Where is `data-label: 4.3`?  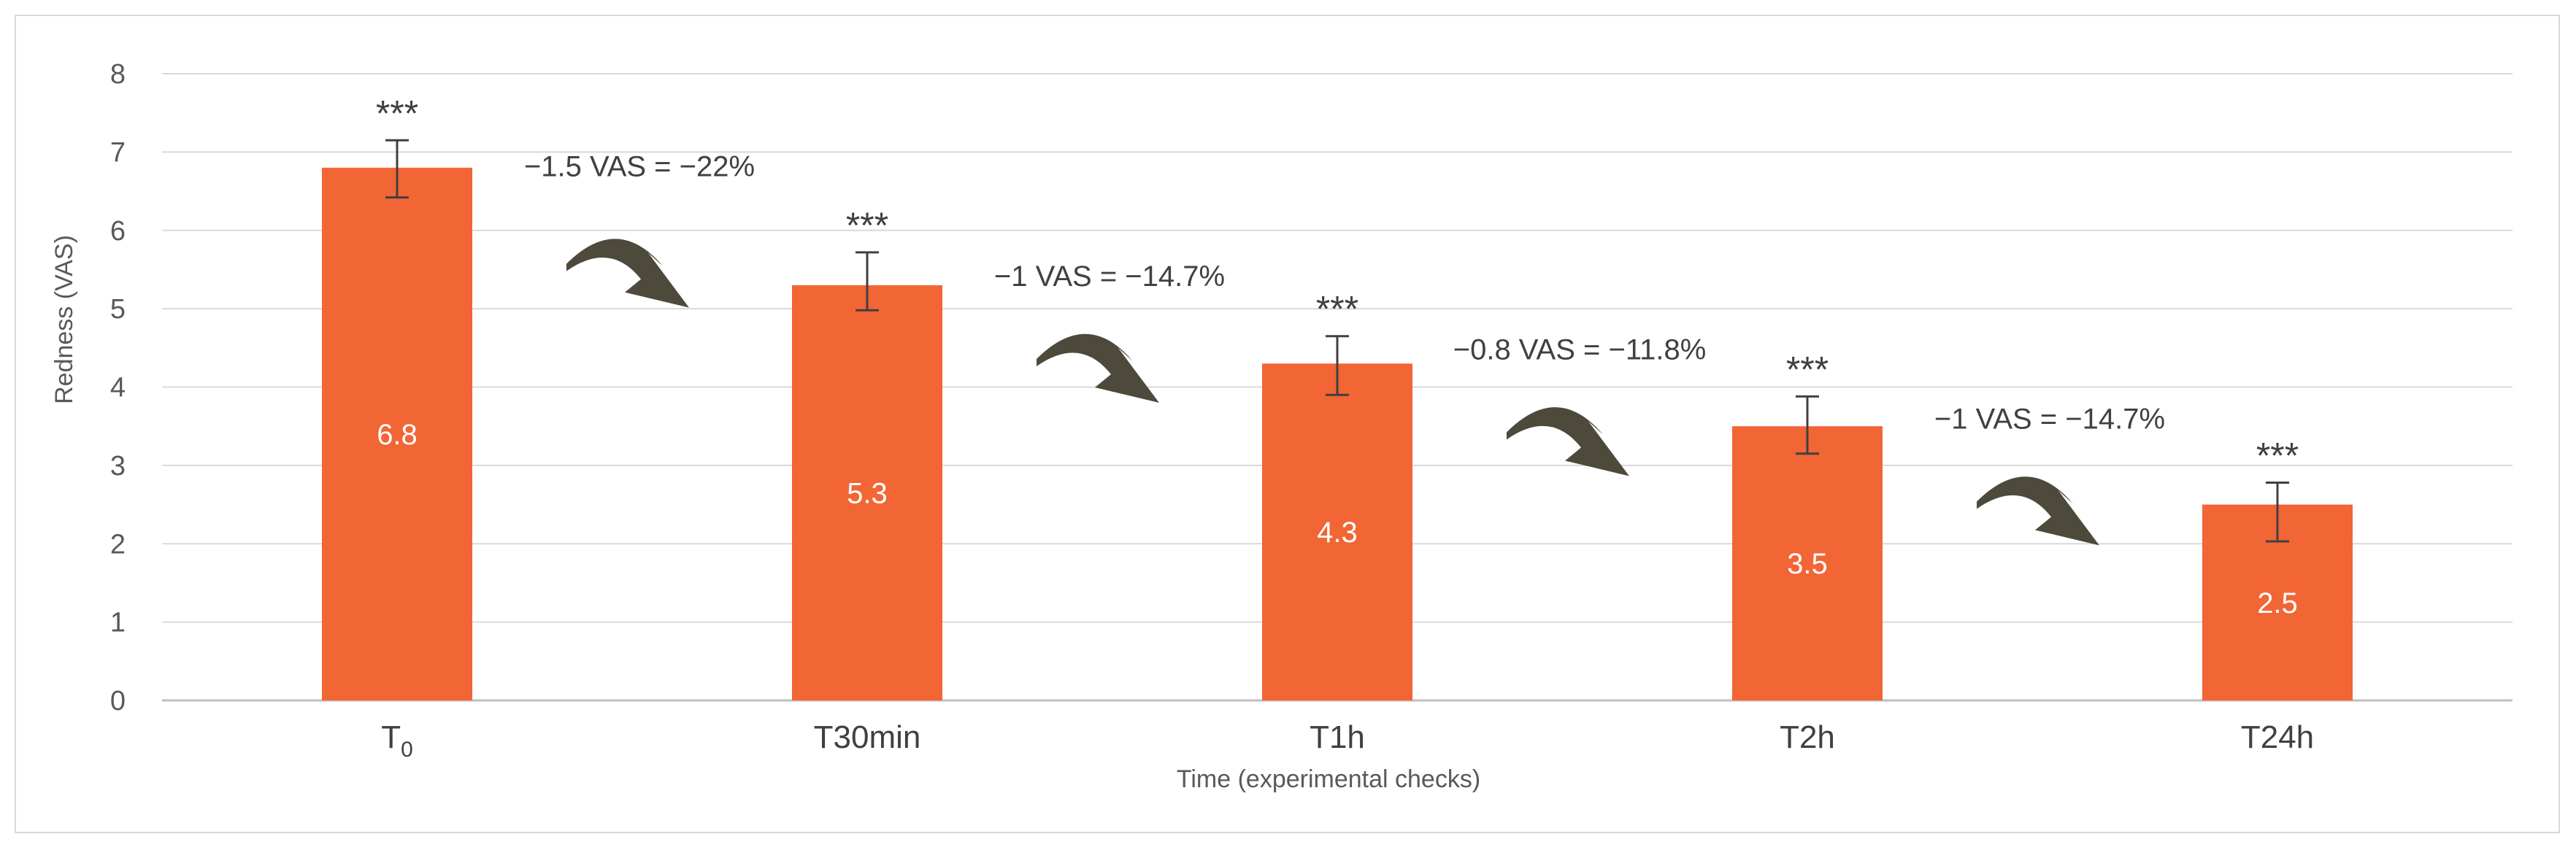 data-label: 4.3 is located at coordinates (1337, 533).